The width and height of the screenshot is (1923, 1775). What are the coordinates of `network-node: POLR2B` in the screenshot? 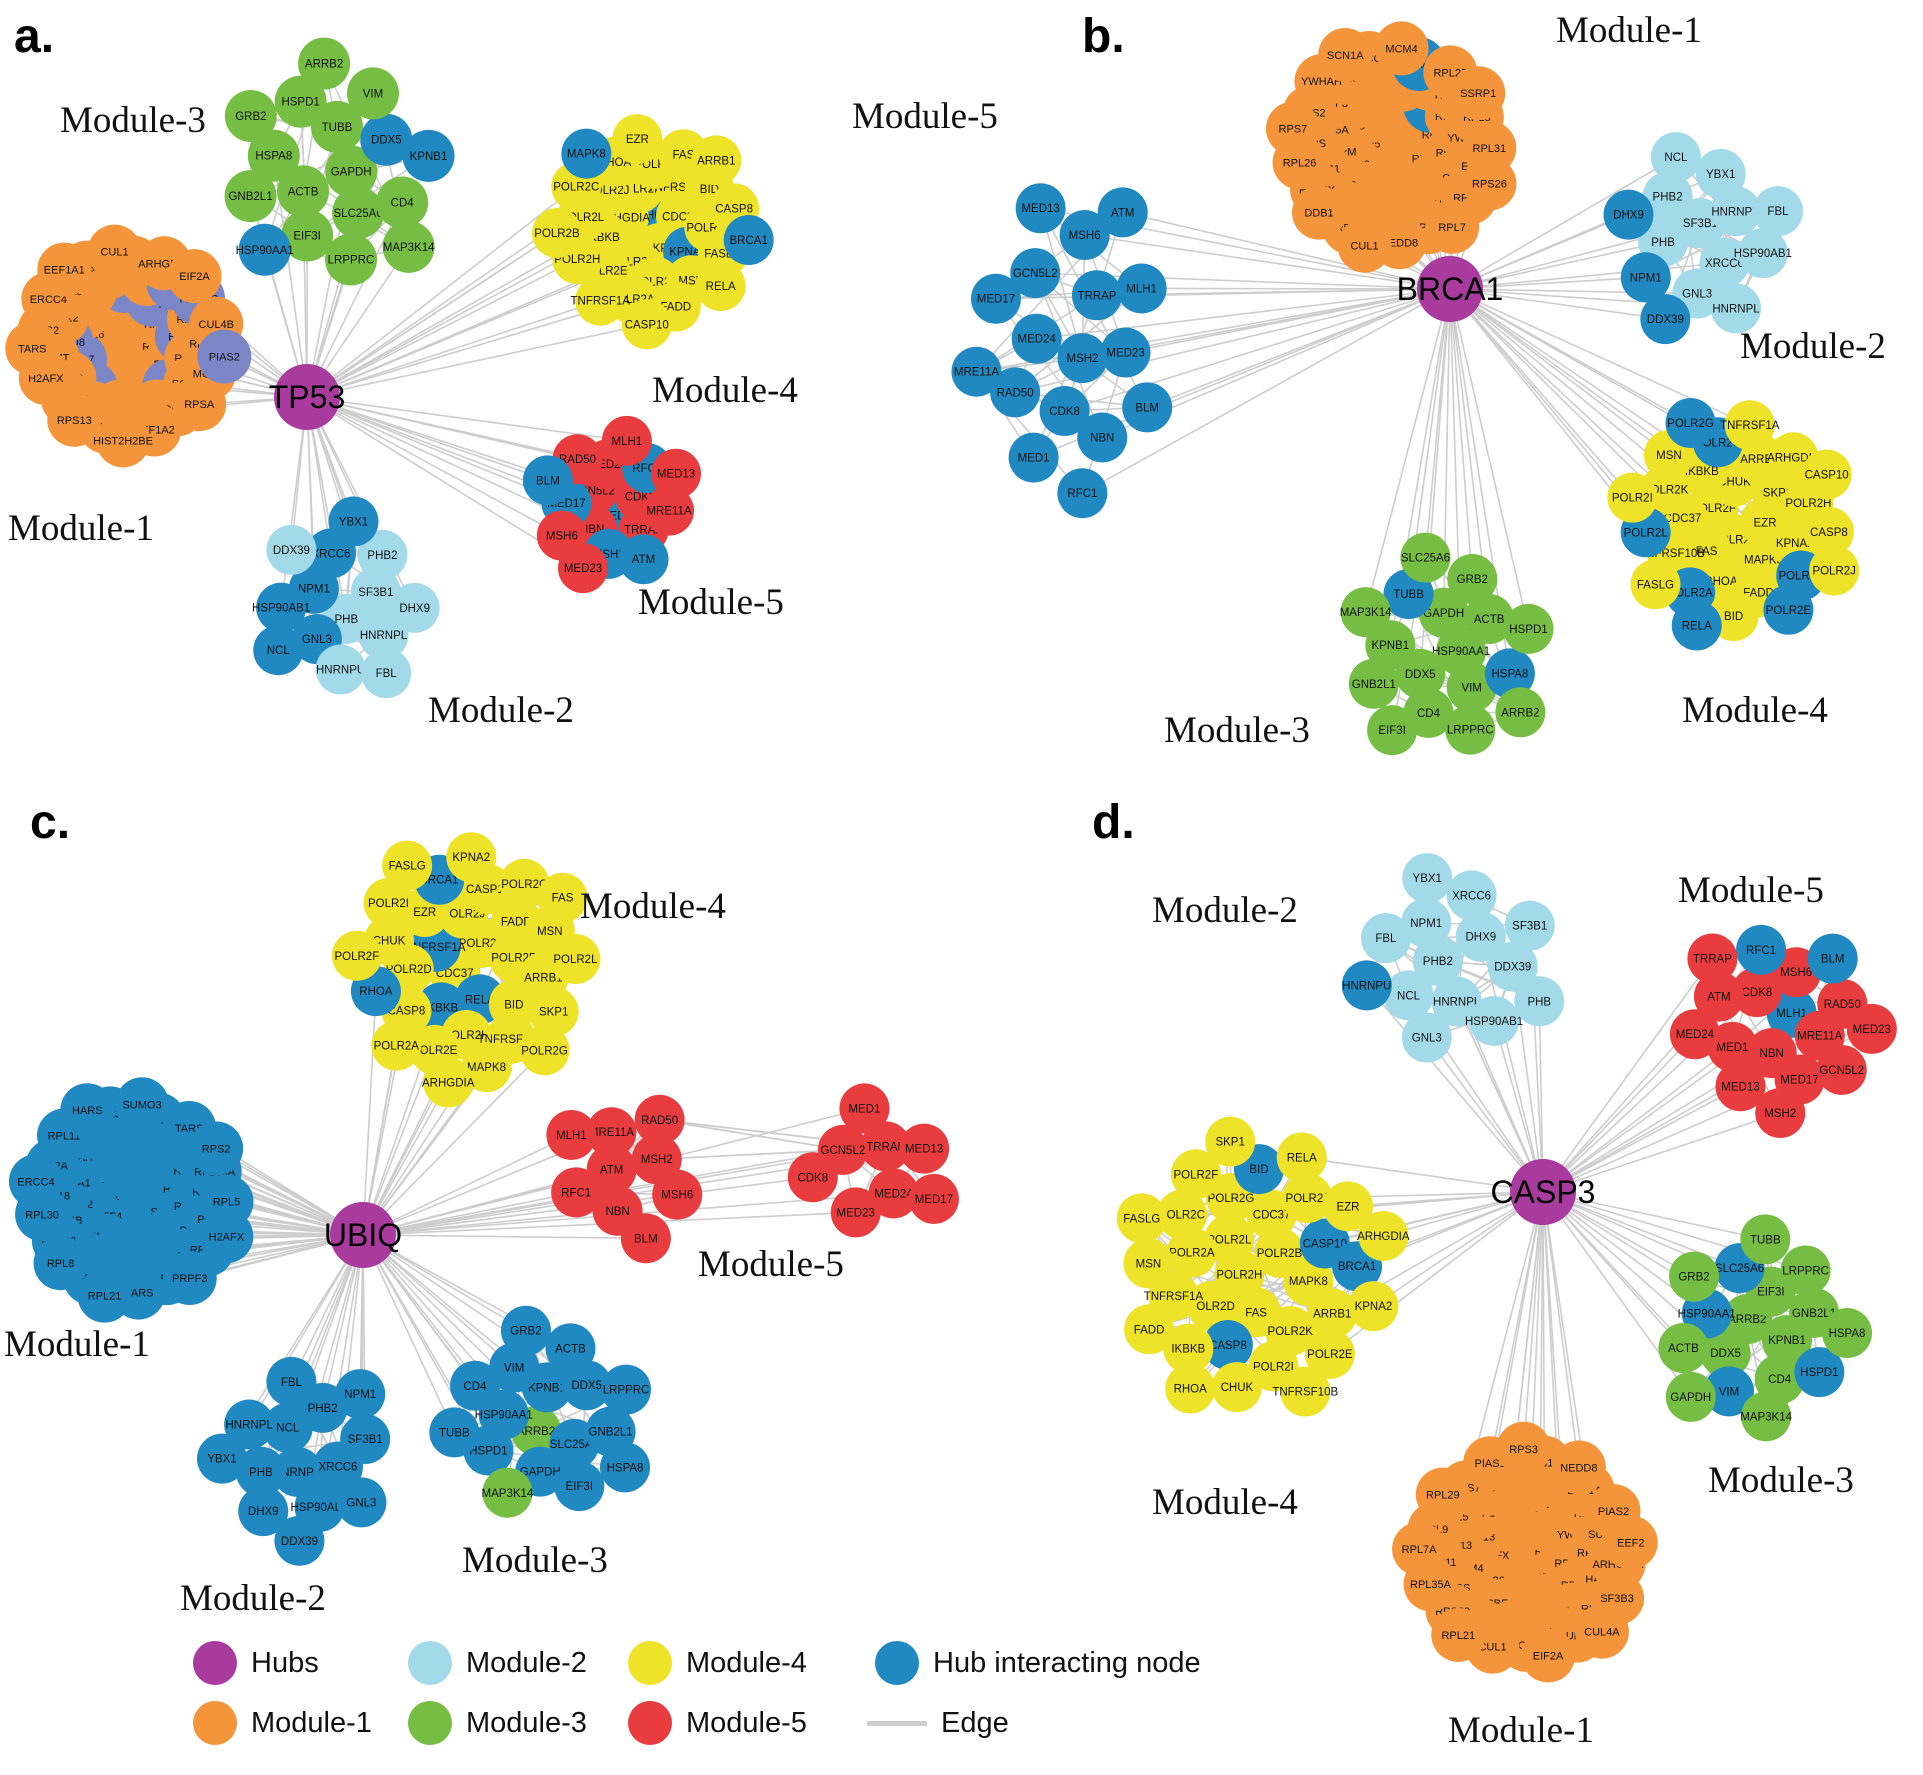 It's located at (557, 233).